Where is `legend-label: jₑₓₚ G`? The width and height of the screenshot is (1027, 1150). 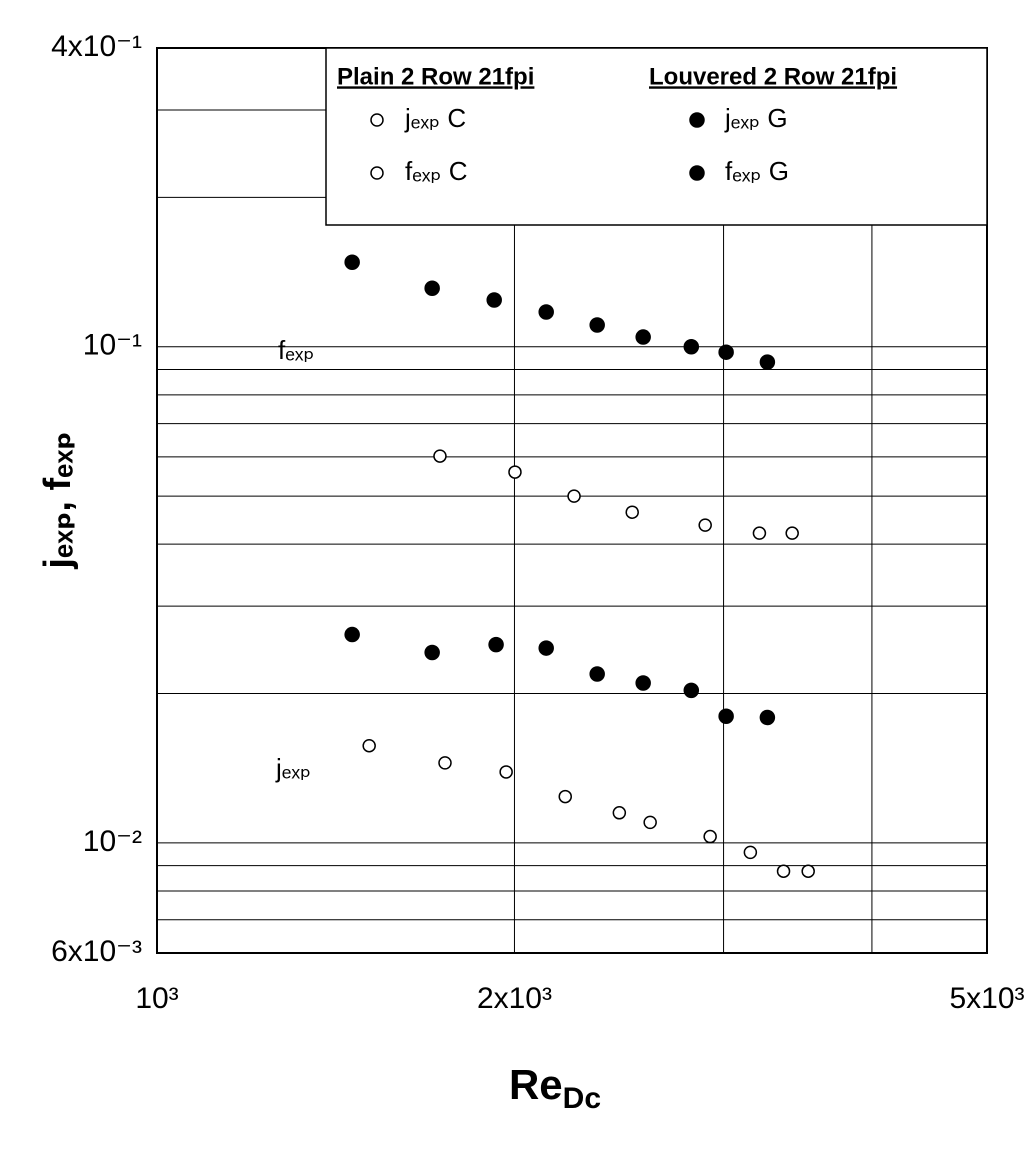
legend-label: jₑₓₚ G is located at coordinates (756, 118).